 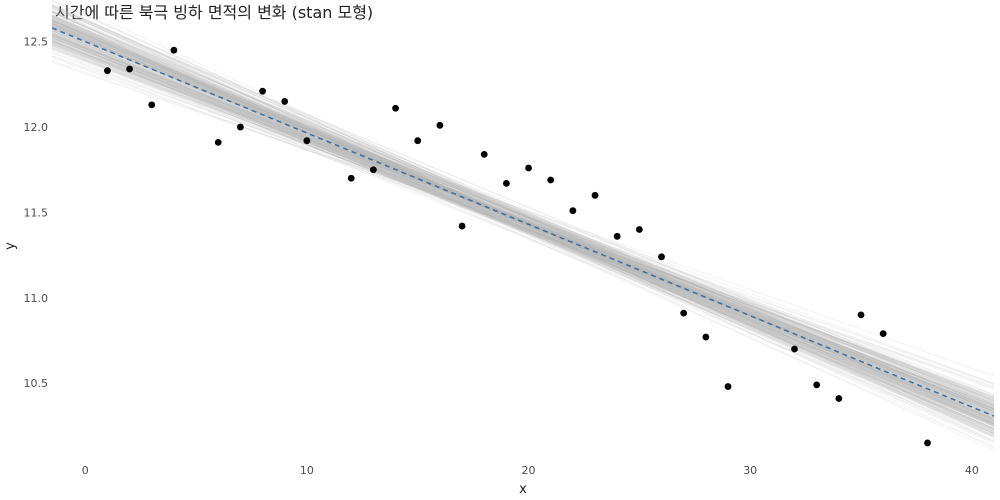 I want to click on y-tick-label: 10.5, so click(x=36, y=383).